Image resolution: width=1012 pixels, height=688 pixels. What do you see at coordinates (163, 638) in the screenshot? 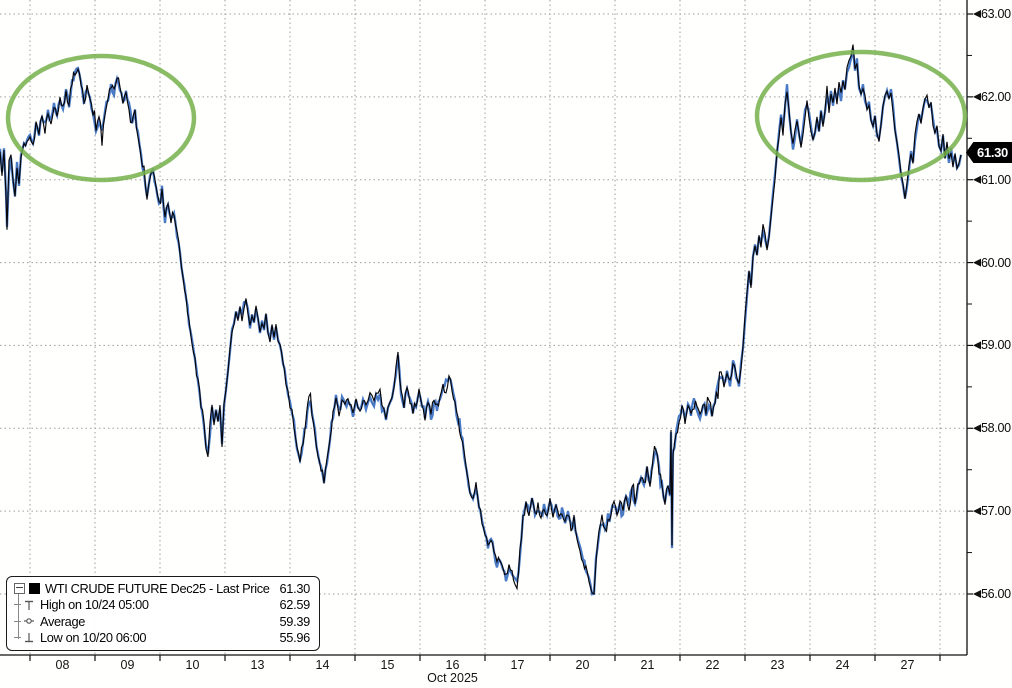
I see `legend-row-low: Low on 10/20 06:00 55.96` at bounding box center [163, 638].